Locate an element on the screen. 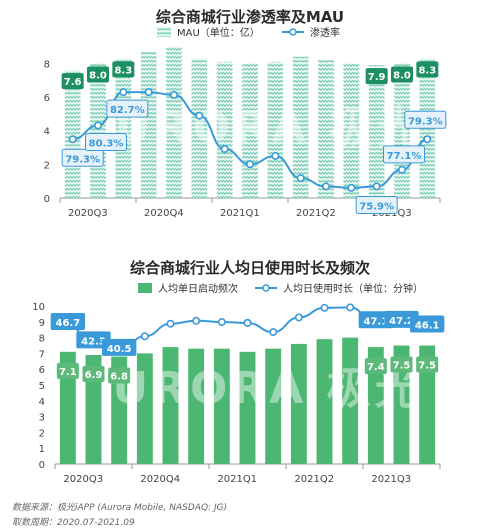 Image resolution: width=500 pixels, height=531 pixels. line-value-label: 75.9% is located at coordinates (376, 206).